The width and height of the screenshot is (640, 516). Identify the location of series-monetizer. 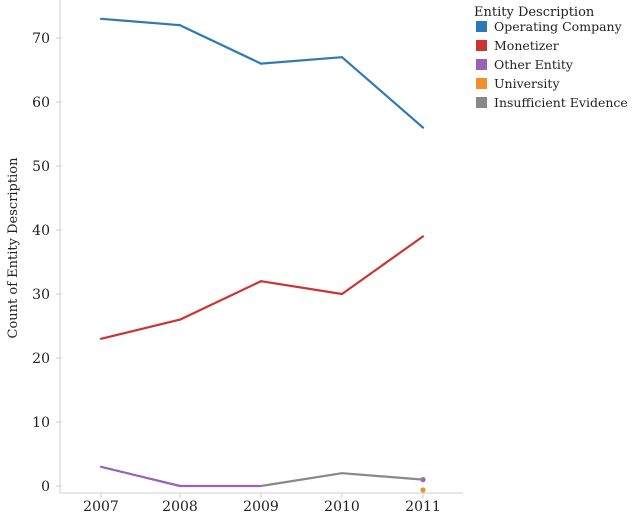
(262, 287).